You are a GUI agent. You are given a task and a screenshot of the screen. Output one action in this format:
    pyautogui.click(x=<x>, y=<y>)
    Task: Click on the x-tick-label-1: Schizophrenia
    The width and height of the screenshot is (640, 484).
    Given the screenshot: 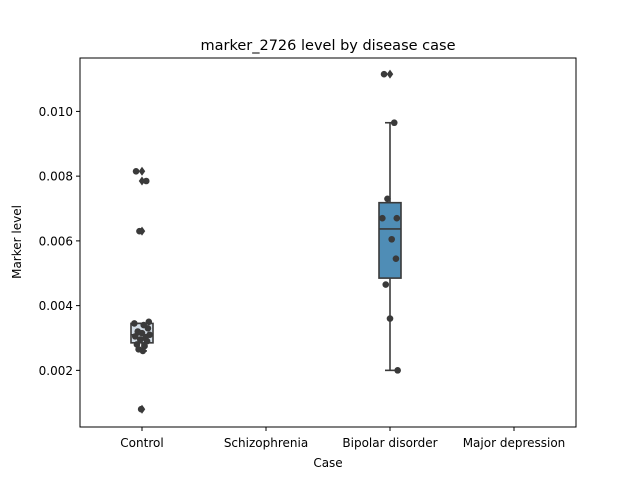 What is the action you would take?
    pyautogui.click(x=266, y=443)
    